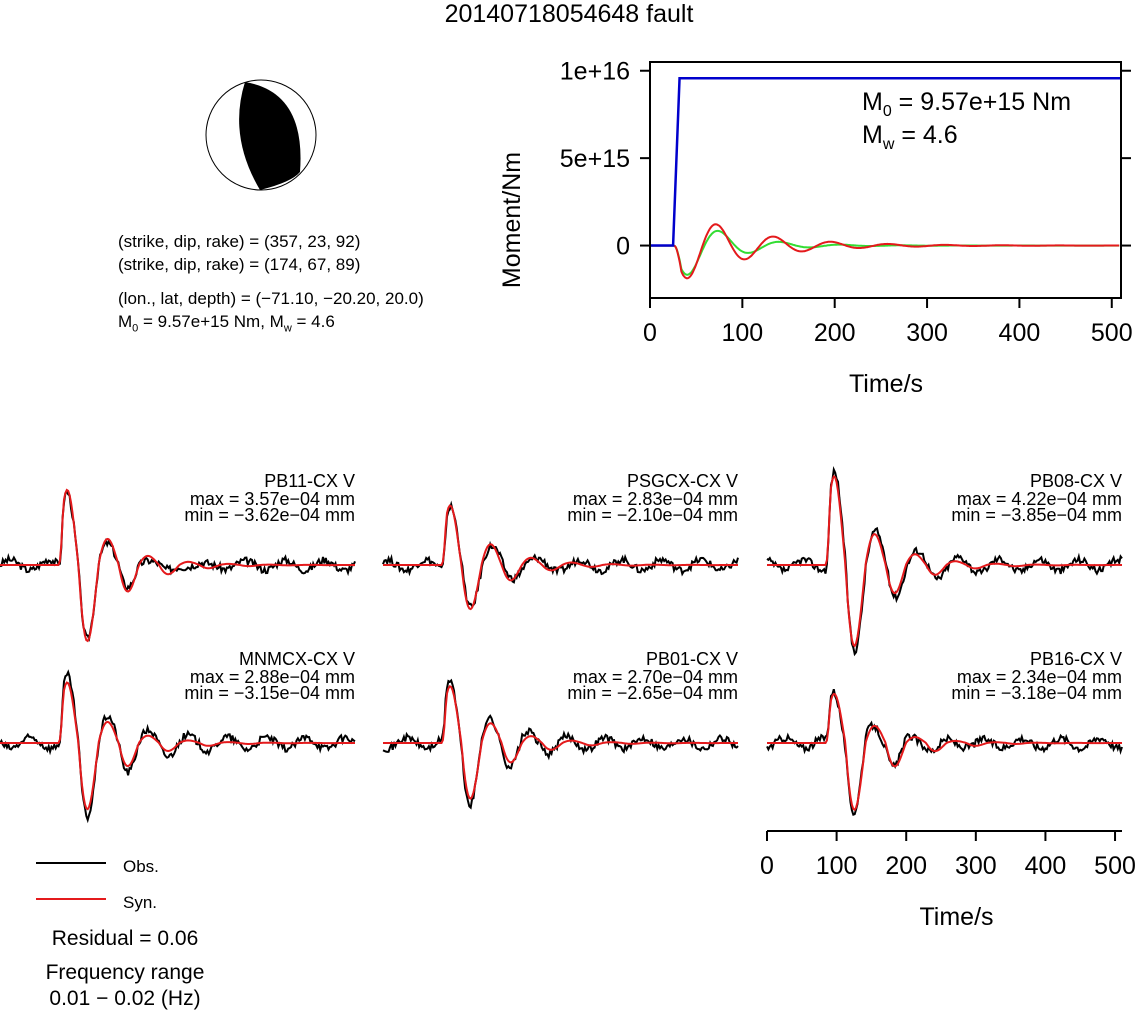 The width and height of the screenshot is (1138, 1010). Describe the element at coordinates (71, 863) in the screenshot. I see `legend-obs-line` at that location.